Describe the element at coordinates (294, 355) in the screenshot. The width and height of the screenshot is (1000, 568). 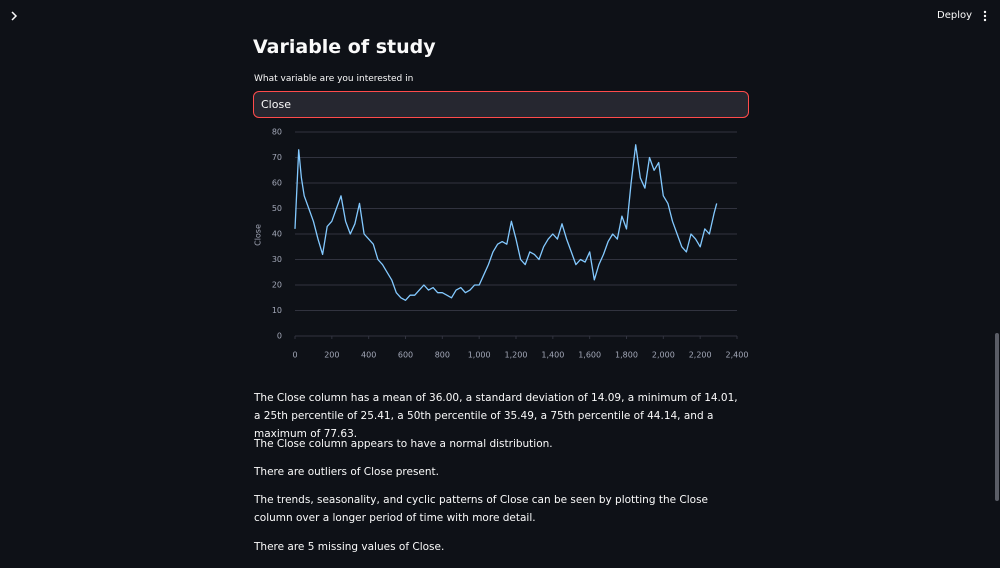
I see `x-tick-label: 0` at that location.